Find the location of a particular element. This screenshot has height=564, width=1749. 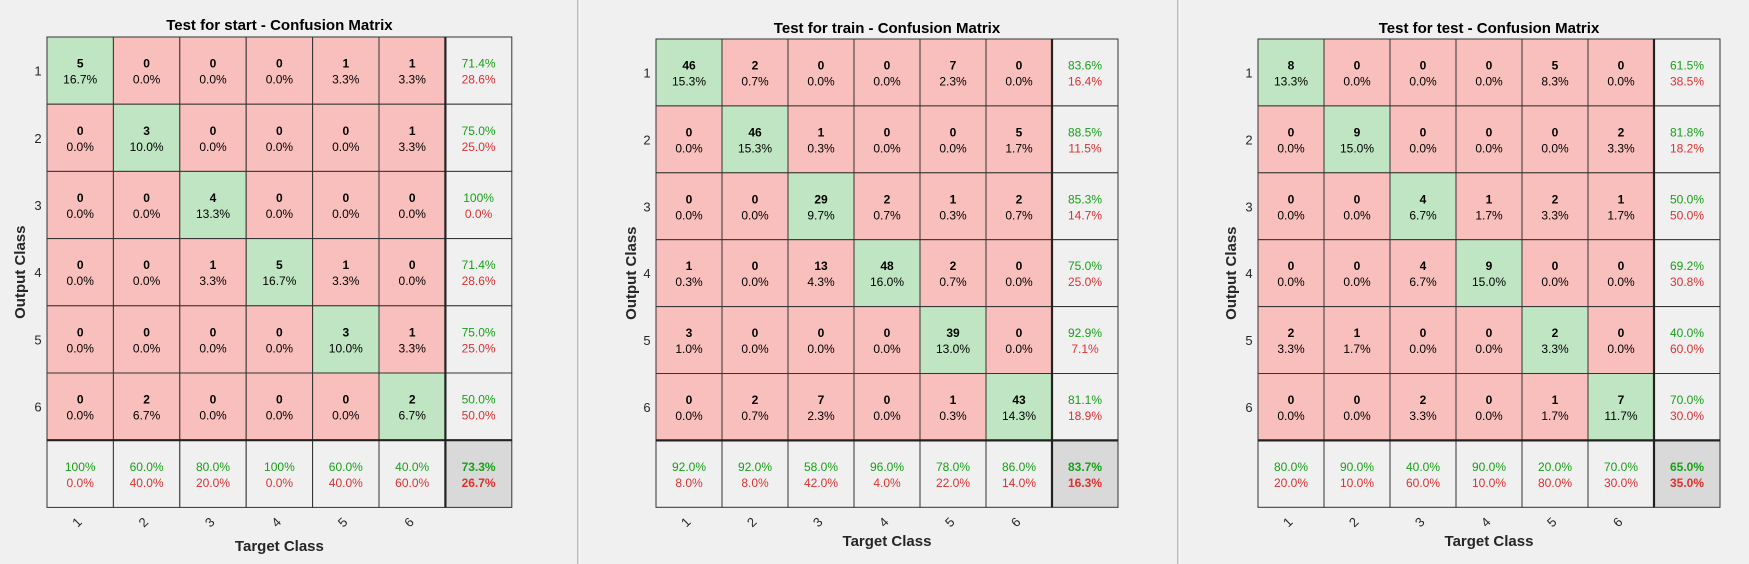

col-summary-cell is located at coordinates (1555, 473).